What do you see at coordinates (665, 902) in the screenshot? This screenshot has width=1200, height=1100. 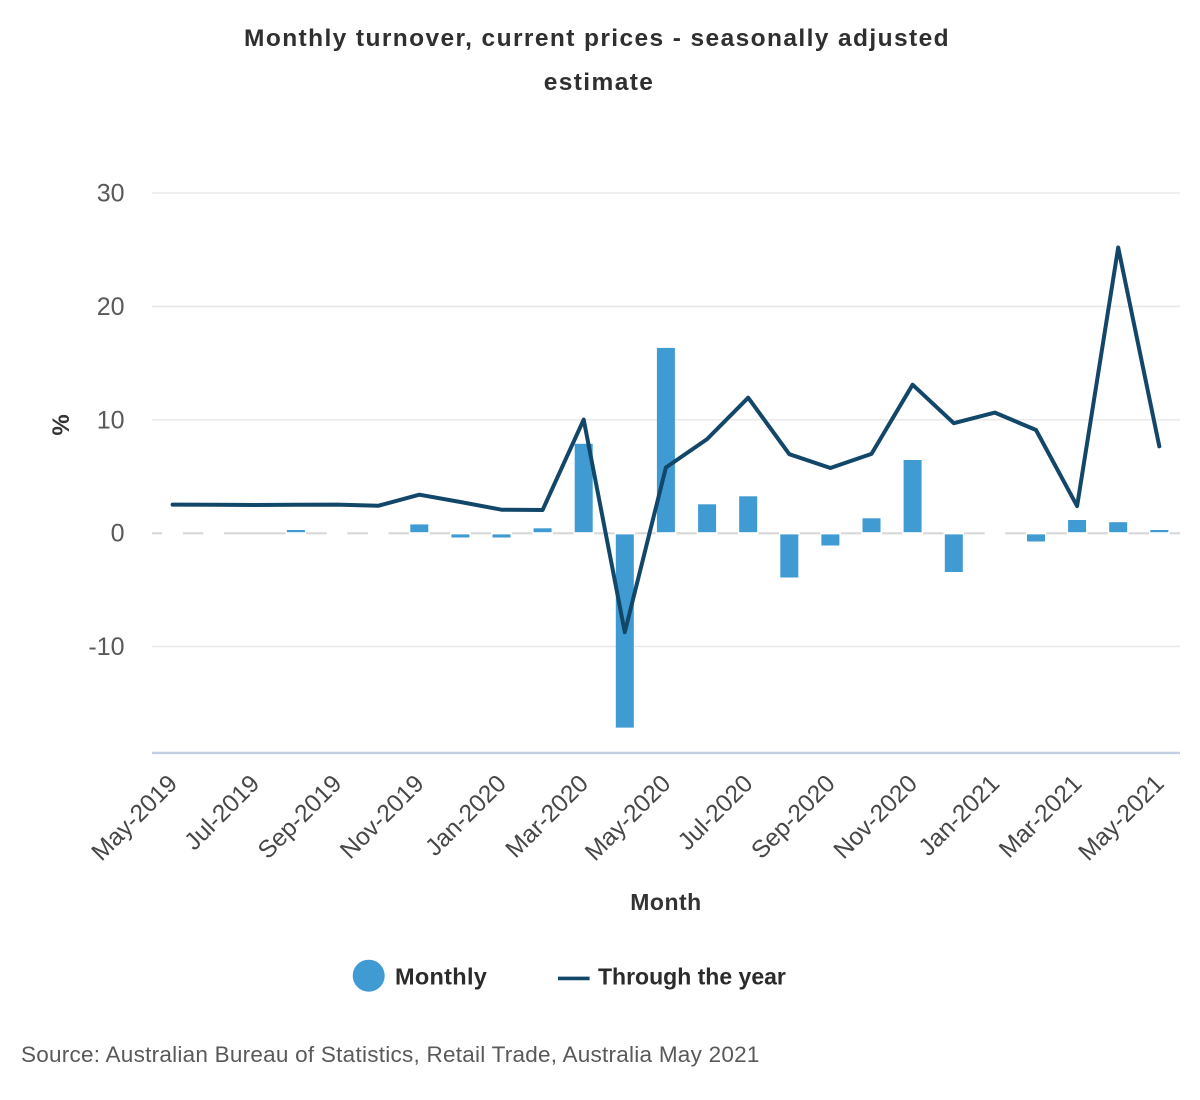 I see `svg-text: Month` at bounding box center [665, 902].